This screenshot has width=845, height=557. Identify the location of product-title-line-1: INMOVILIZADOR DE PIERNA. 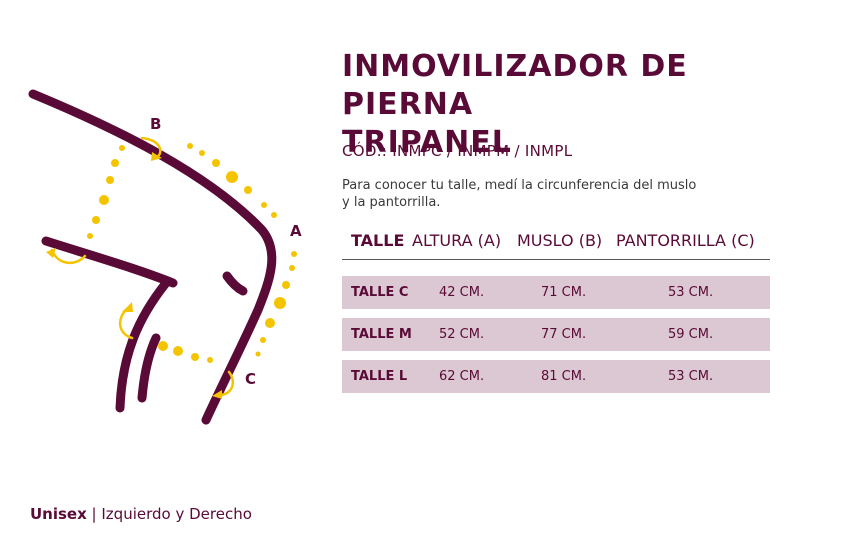
(515, 85).